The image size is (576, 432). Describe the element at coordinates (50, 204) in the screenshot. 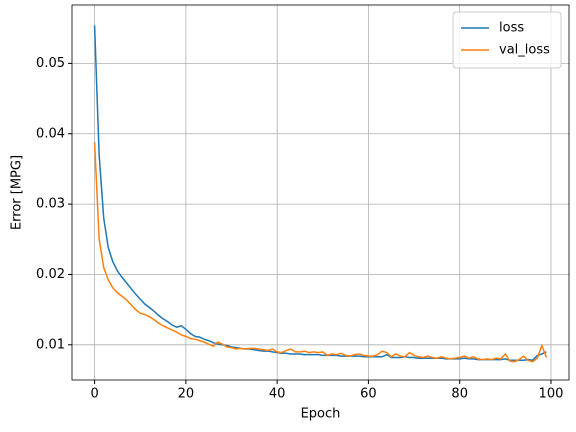

I see `y-tick-label: 0.03` at that location.